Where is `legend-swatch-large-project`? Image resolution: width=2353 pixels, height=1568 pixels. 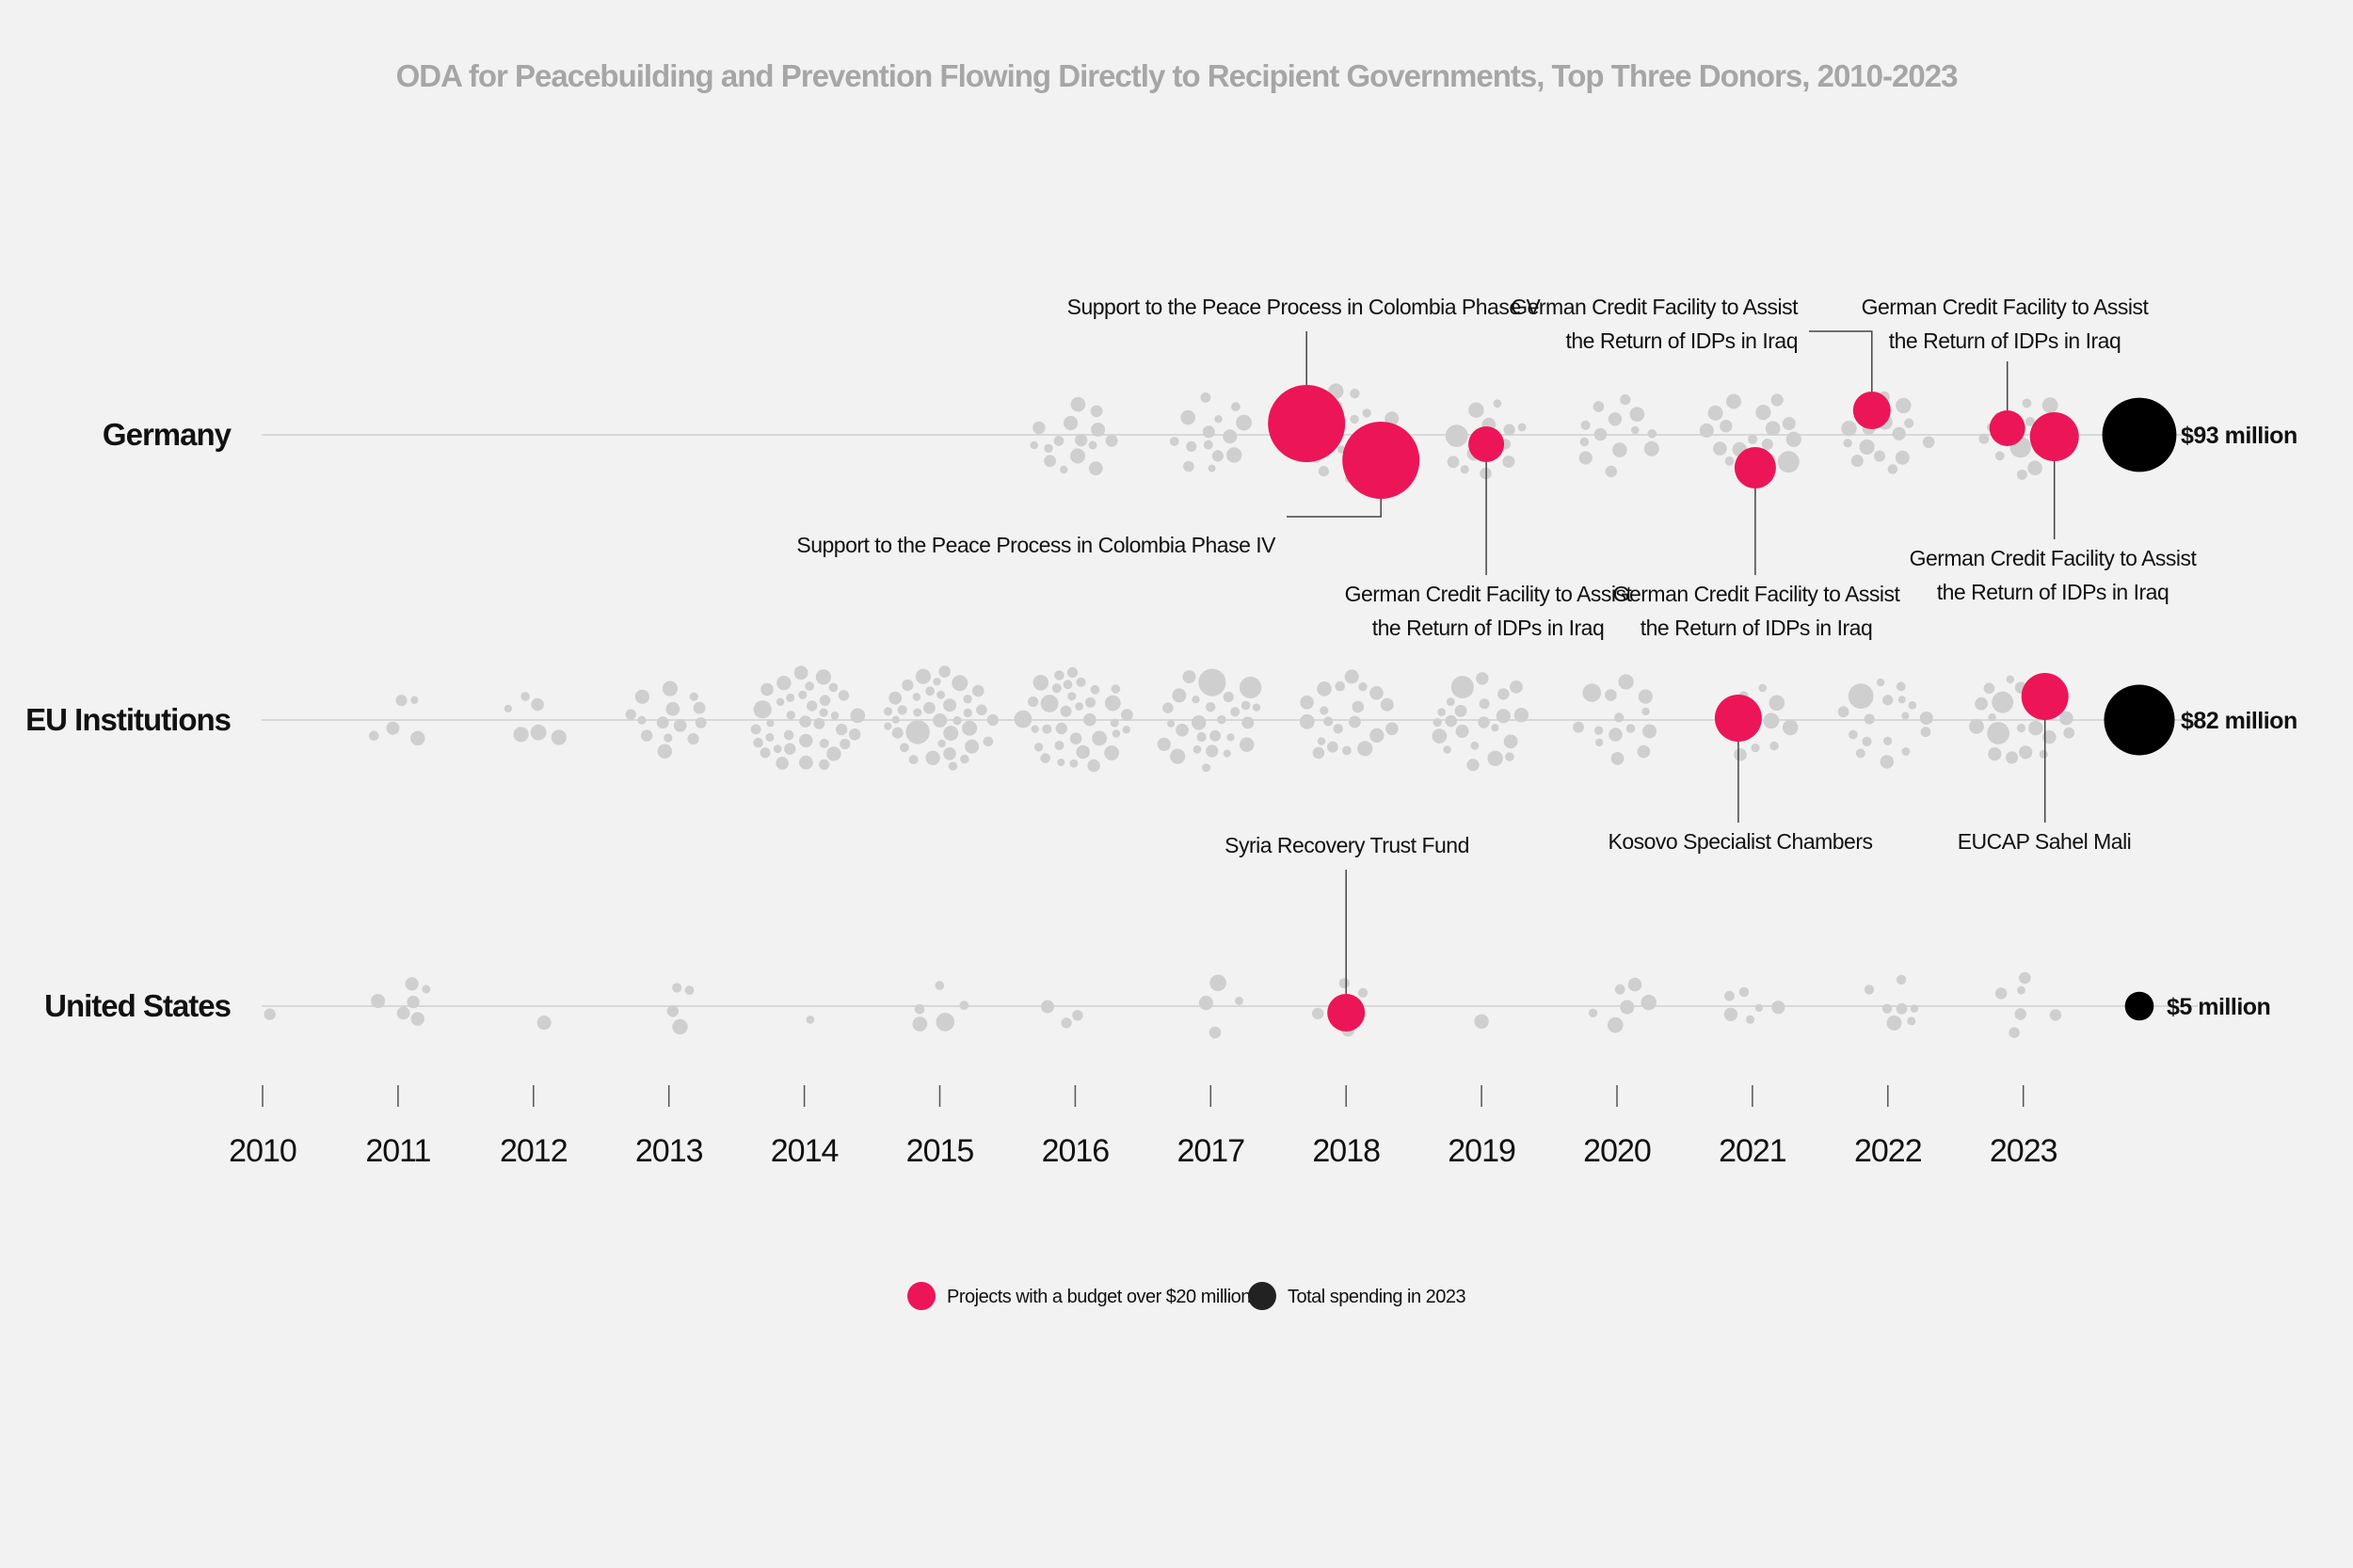 legend-swatch-large-project is located at coordinates (922, 1296).